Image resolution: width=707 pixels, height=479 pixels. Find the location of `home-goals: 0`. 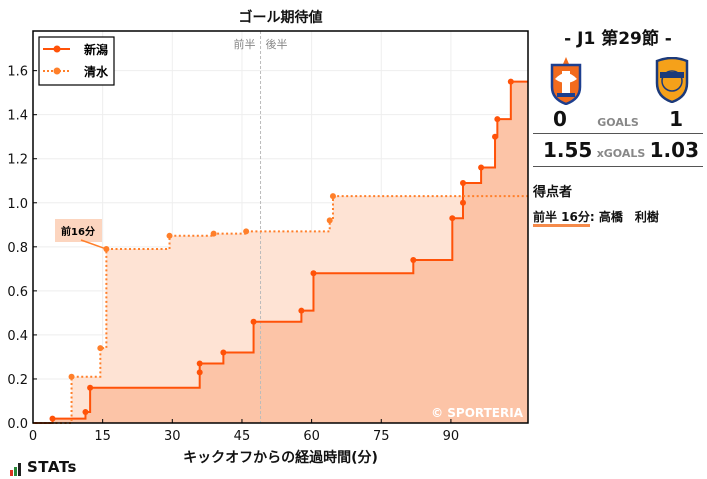

home-goals: 0 is located at coordinates (560, 119).